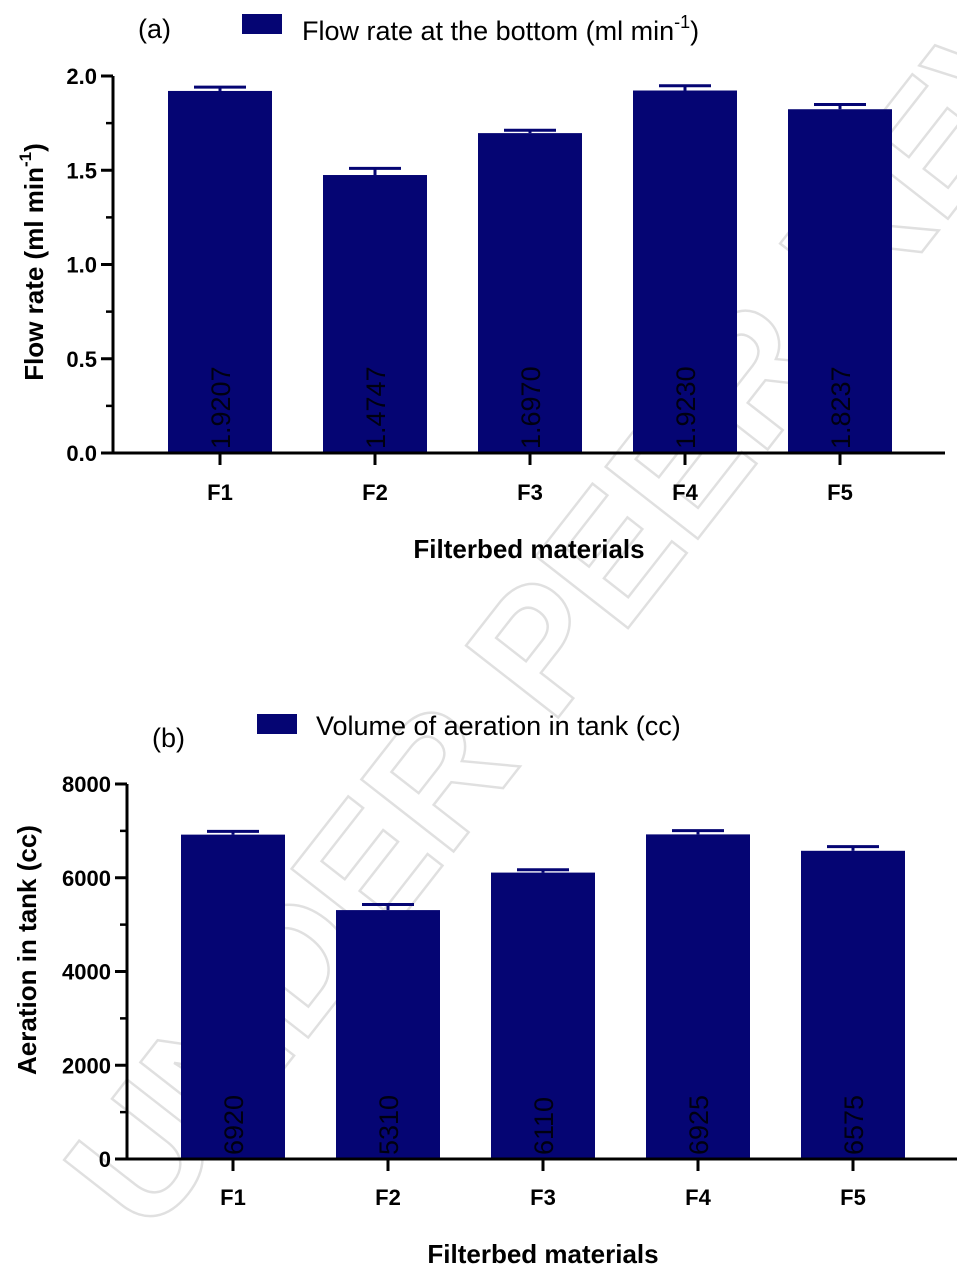  Describe the element at coordinates (81, 170) in the screenshot. I see `y-tick-label: 1.5` at that location.